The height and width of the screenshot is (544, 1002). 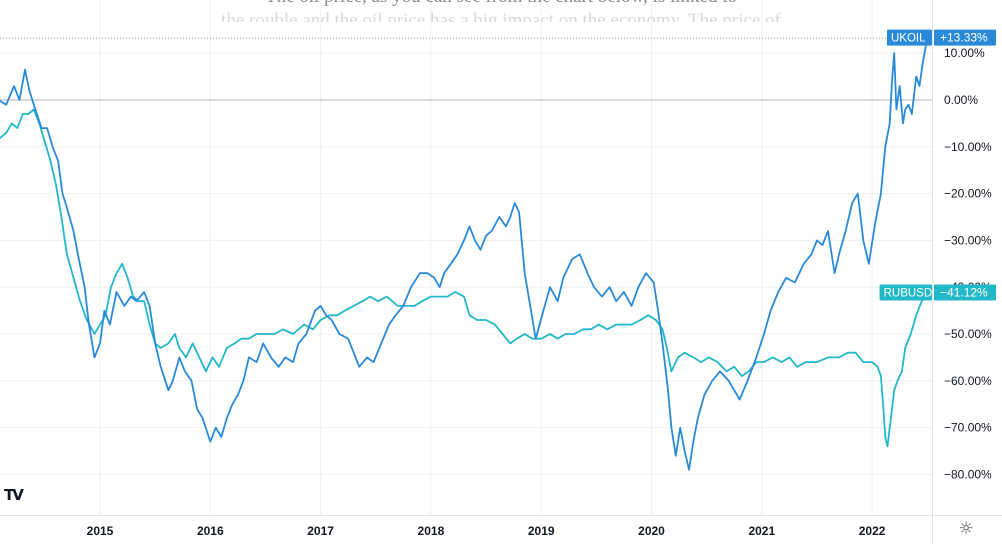 What do you see at coordinates (761, 531) in the screenshot?
I see `x-tick-label: 2021` at bounding box center [761, 531].